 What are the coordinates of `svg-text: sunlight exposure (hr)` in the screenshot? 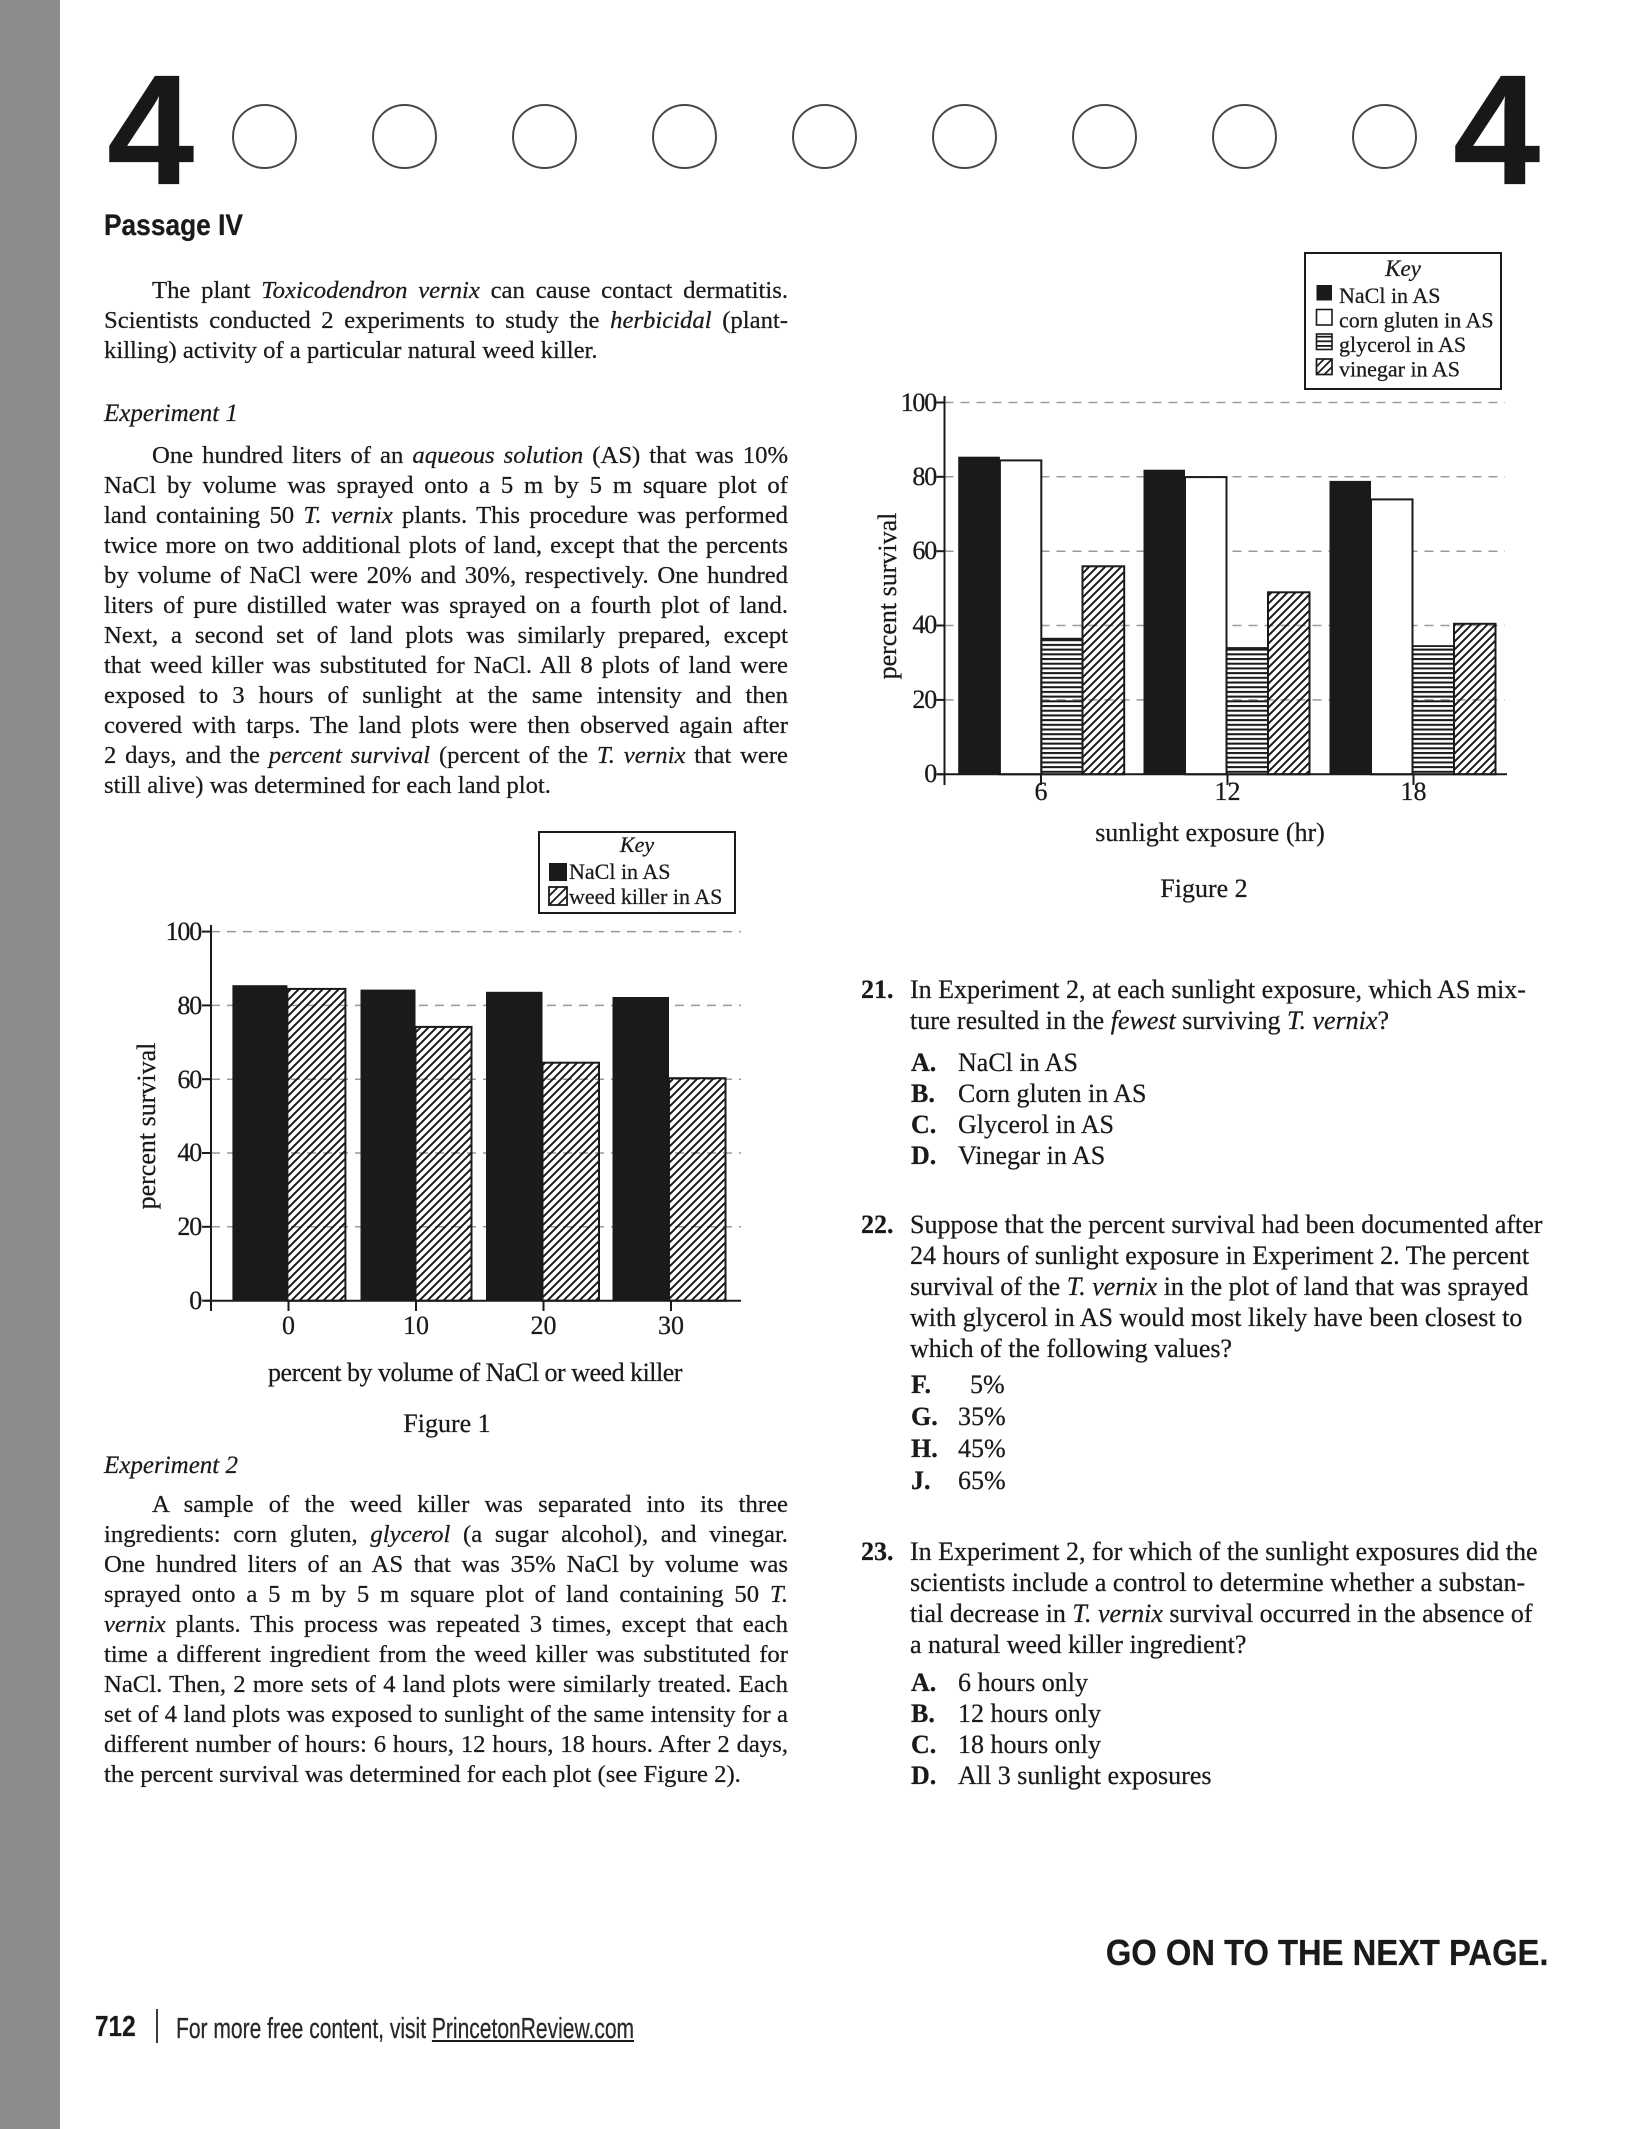 It's located at (1210, 832).